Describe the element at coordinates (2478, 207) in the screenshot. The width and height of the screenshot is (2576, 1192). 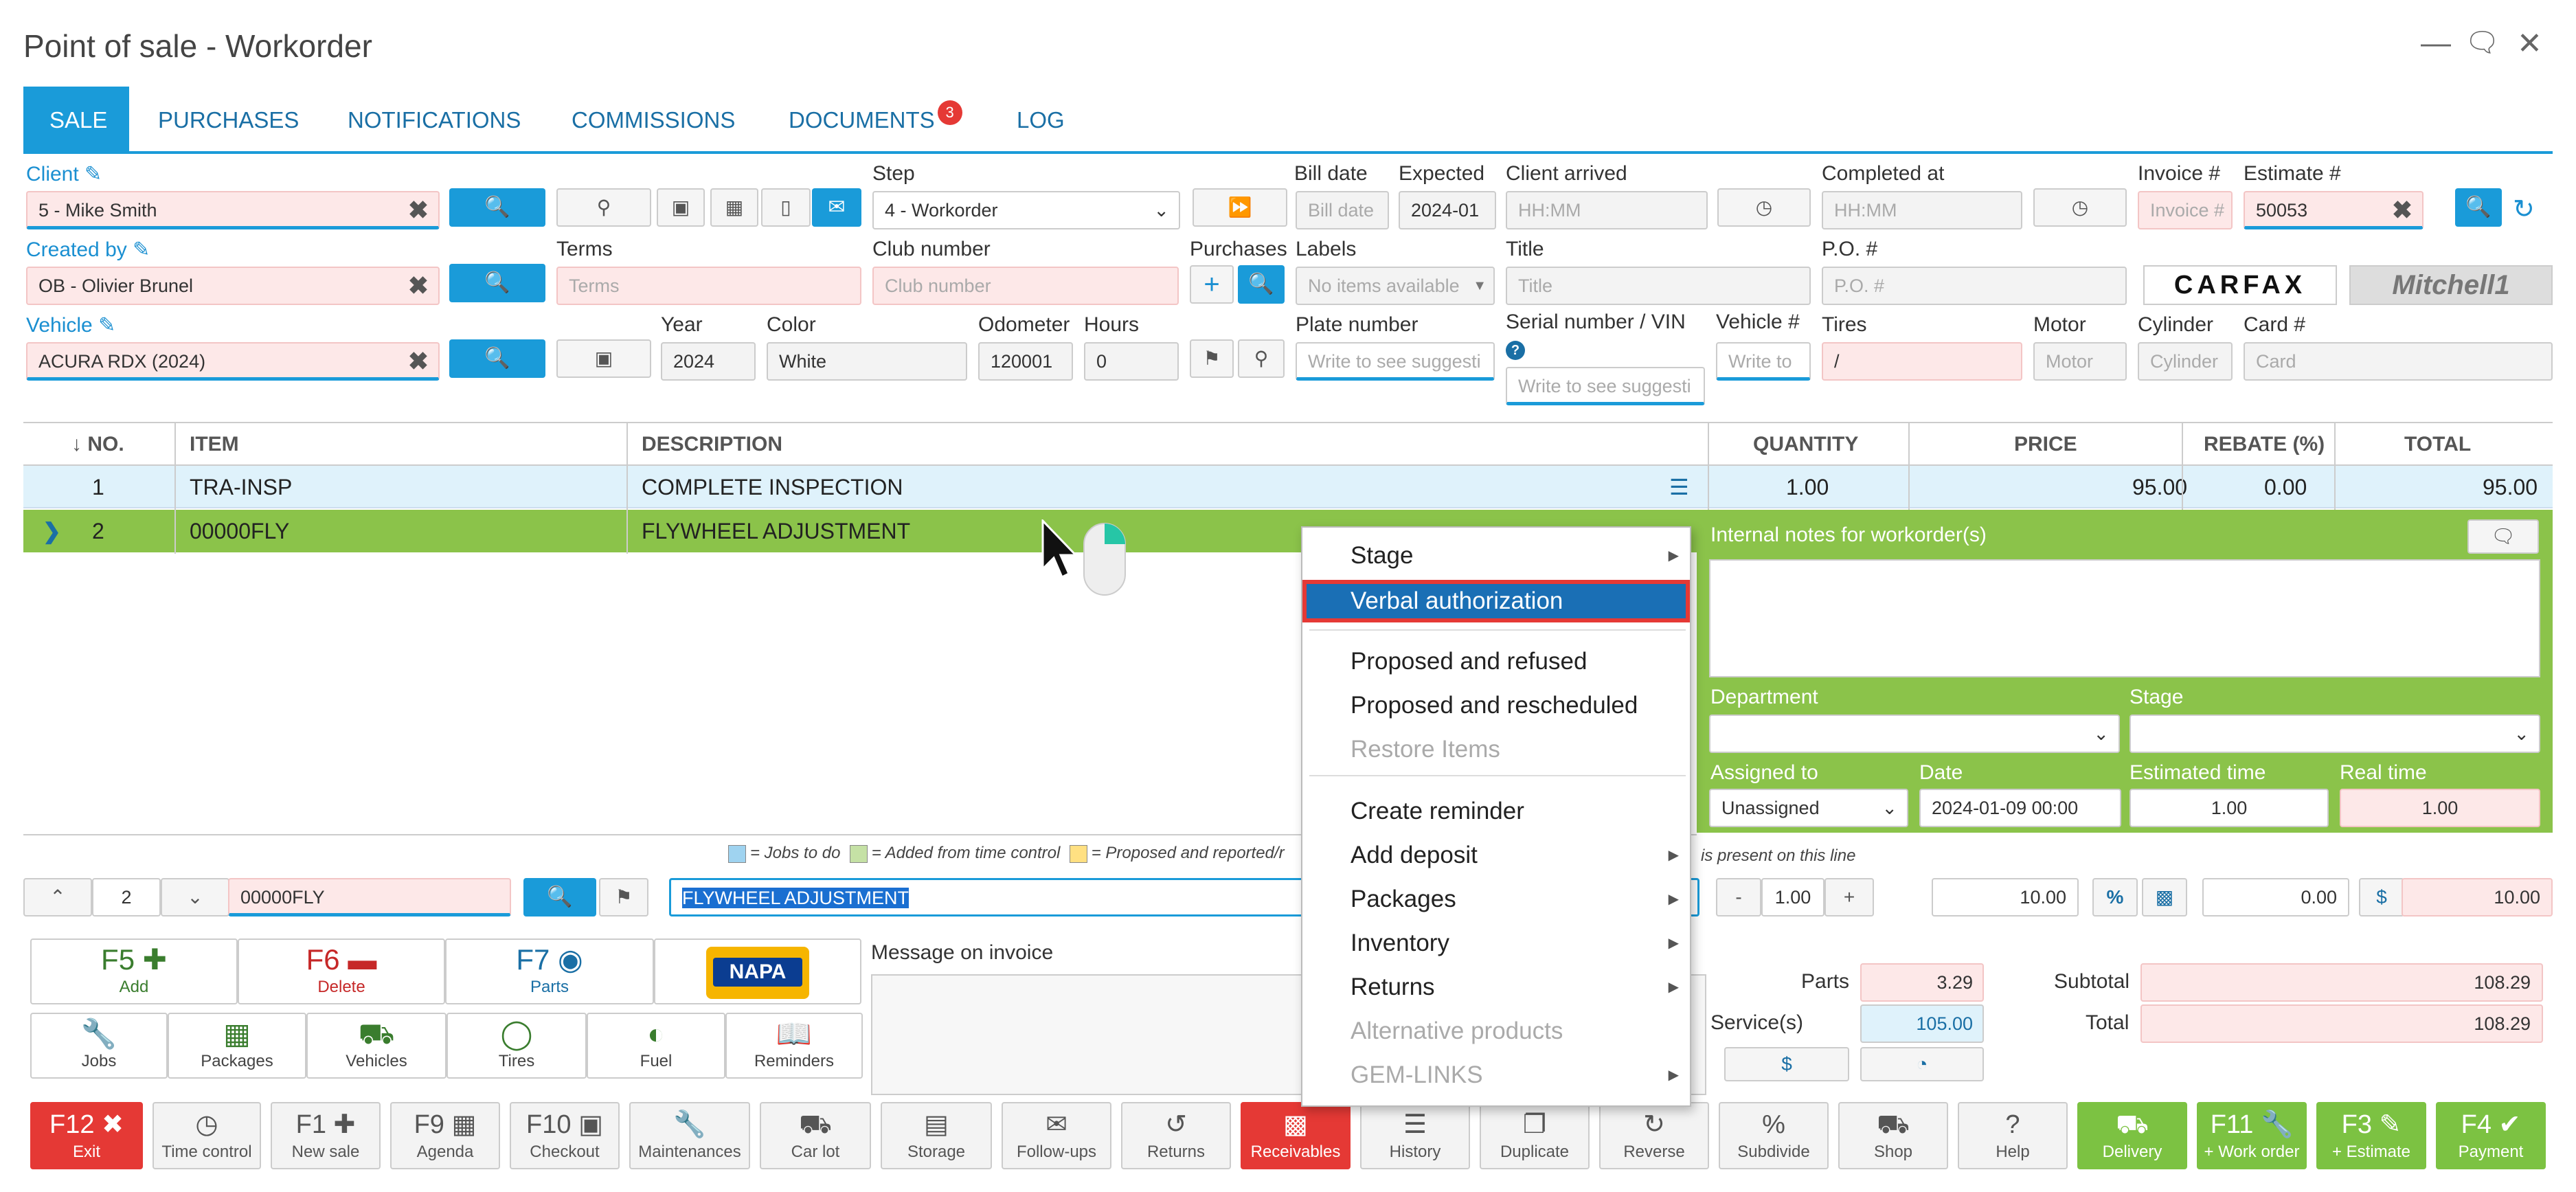
I see `estimate-search-button: 🔍` at that location.